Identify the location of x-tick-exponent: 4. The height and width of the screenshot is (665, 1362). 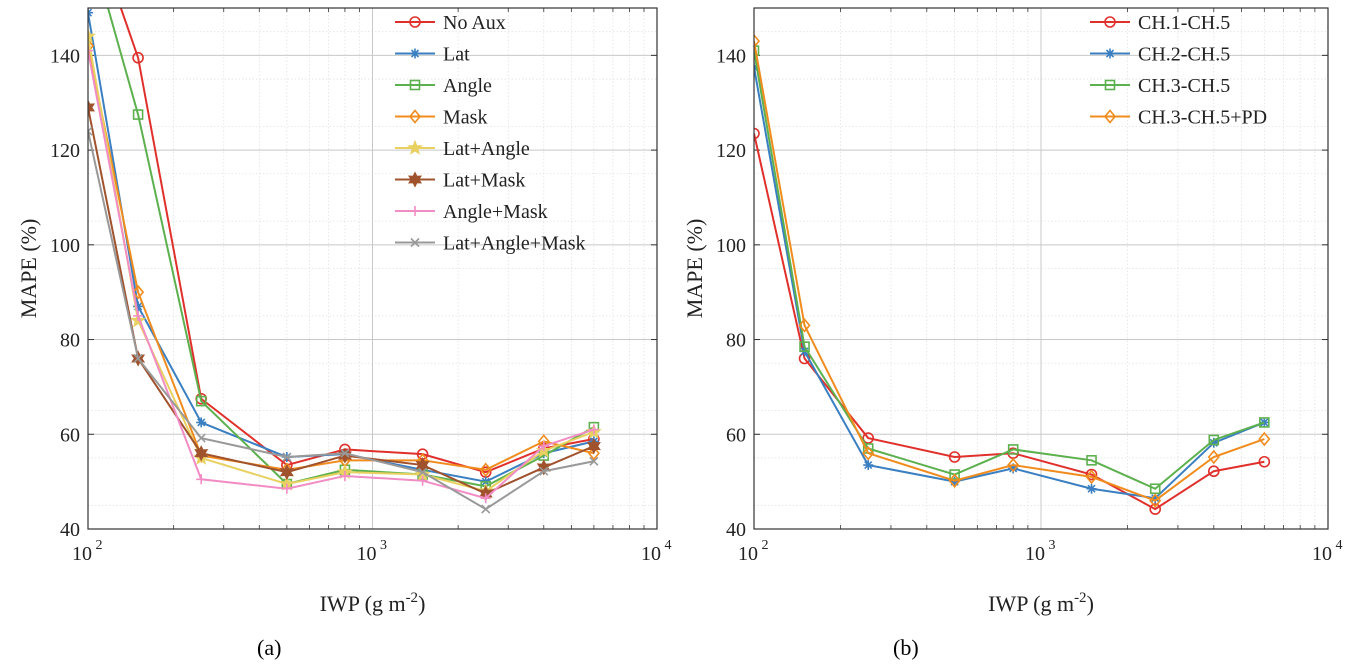
(1339, 545).